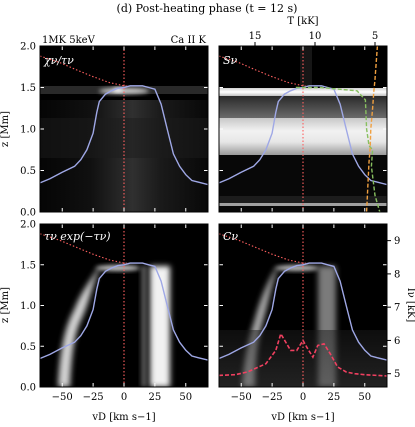  I want to click on figure-title: (d) Post-heating phase (t = 12 s), so click(207, 8).